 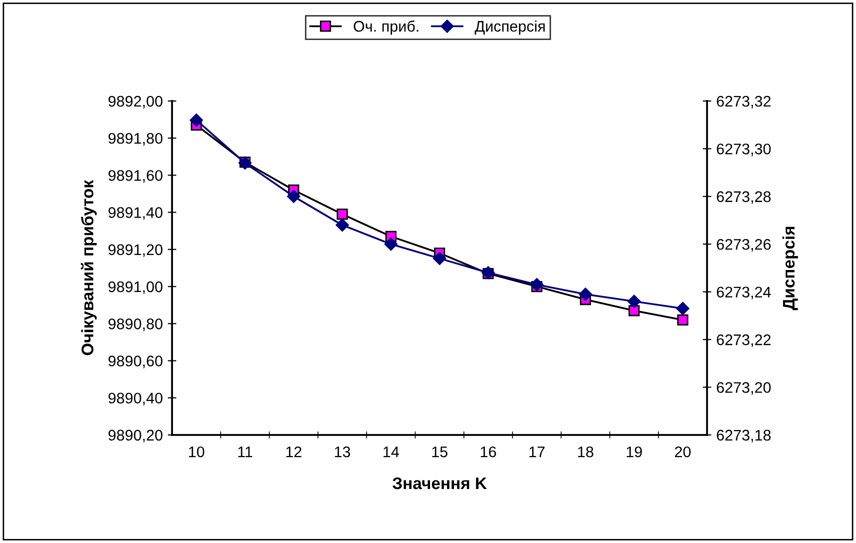 I want to click on x-tick-label: 10, so click(x=196, y=452).